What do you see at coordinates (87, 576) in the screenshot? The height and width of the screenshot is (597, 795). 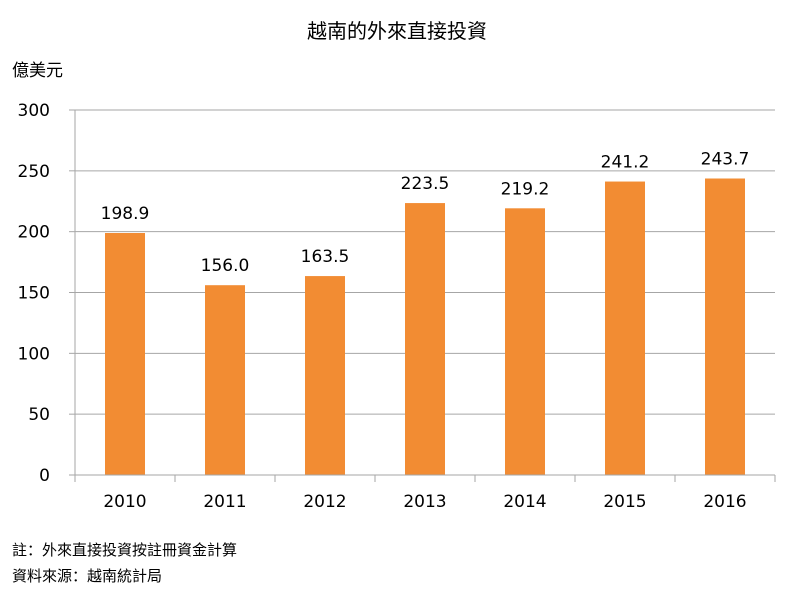 I see `source-note: 資料來源：越南統計局` at bounding box center [87, 576].